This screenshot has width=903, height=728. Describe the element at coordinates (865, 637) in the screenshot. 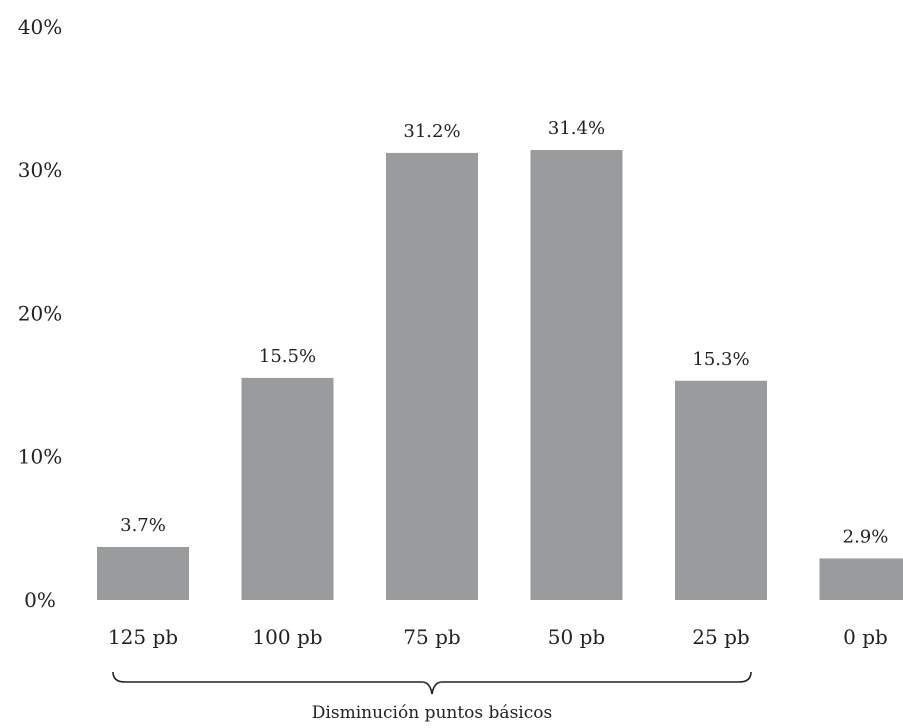

I see `x-tick-label: 0 pb` at that location.